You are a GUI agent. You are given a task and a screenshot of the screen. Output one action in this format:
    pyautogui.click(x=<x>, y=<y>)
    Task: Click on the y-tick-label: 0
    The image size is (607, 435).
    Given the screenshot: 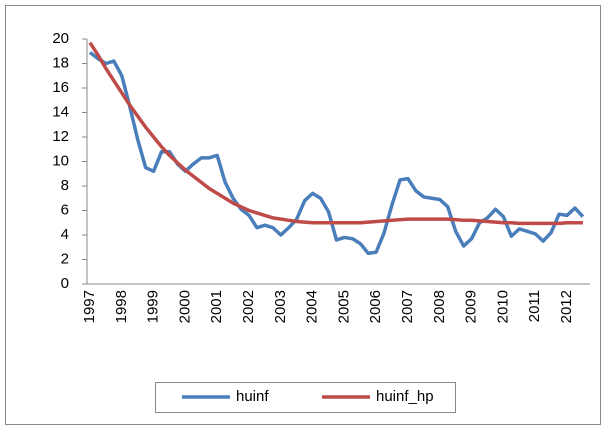 What is the action you would take?
    pyautogui.click(x=65, y=283)
    